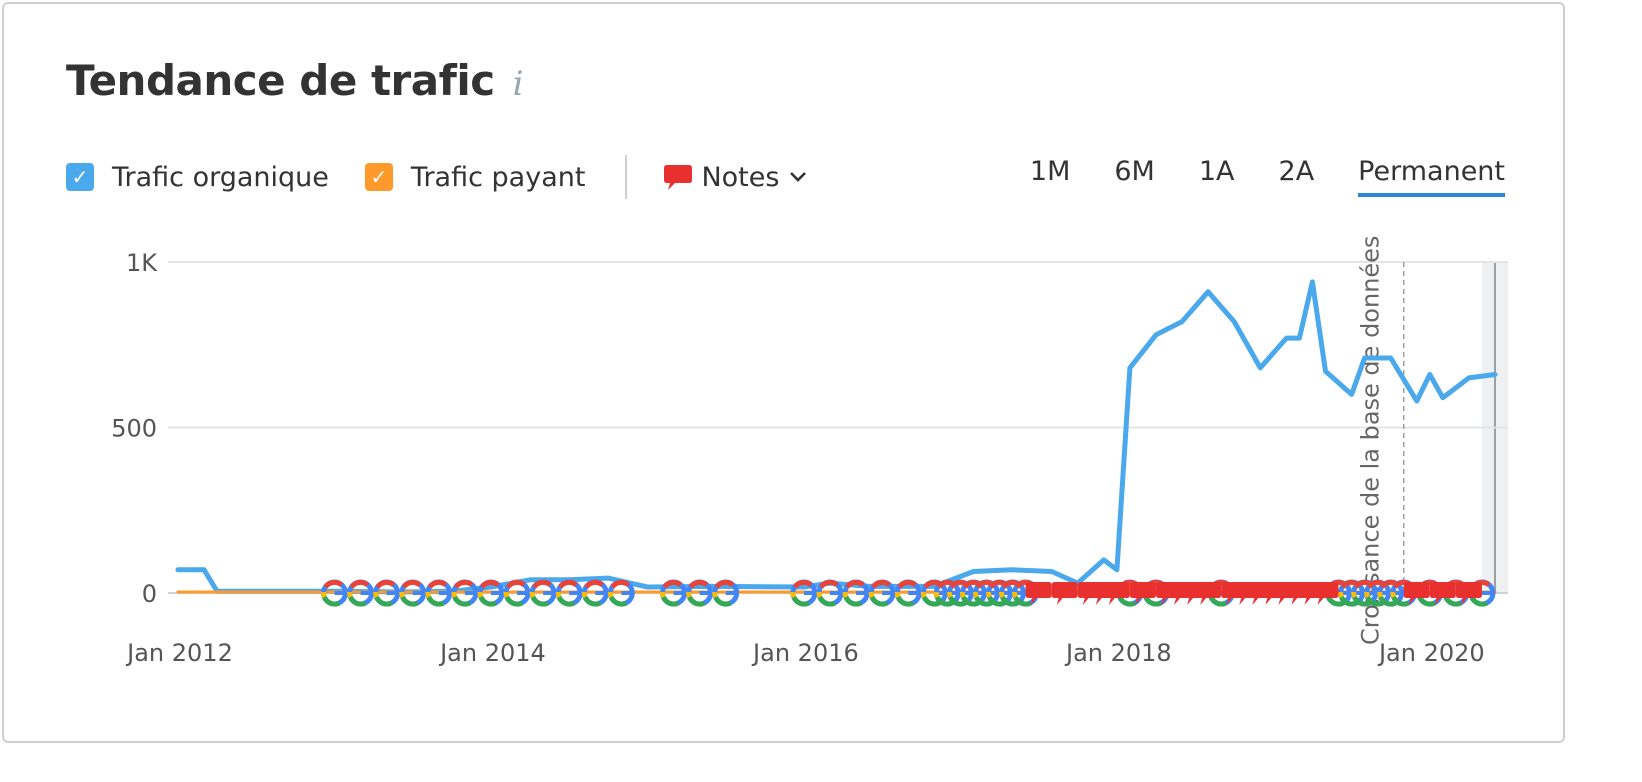  Describe the element at coordinates (134, 429) in the screenshot. I see `y-tick-label: 500` at that location.